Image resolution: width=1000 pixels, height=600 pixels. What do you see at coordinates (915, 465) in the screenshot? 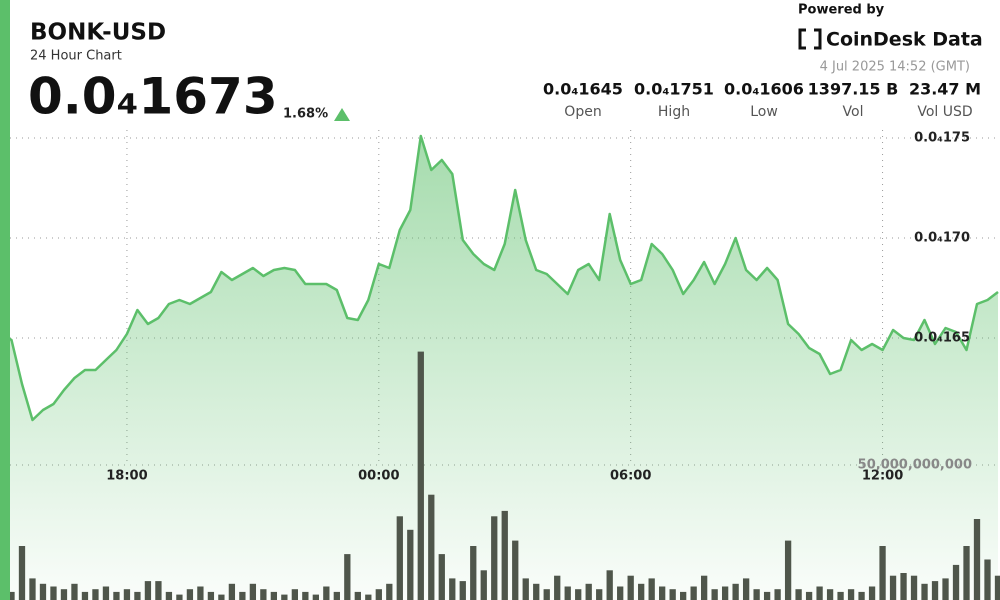
I see `y2-tick-label: 50,000,000,000` at bounding box center [915, 465].